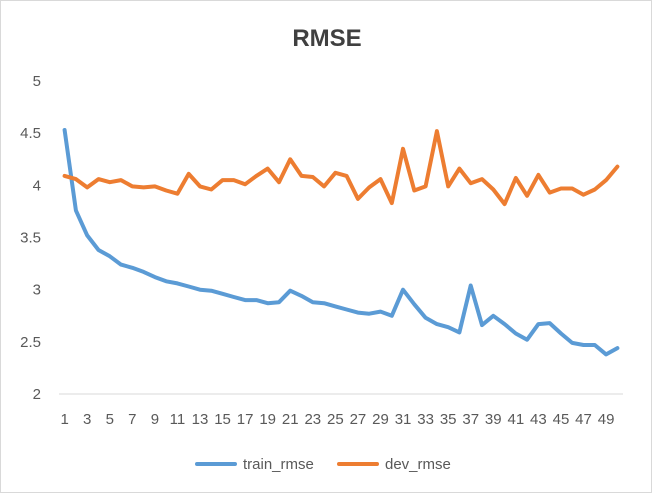  I want to click on y-tick-label: 3.5, so click(30, 238).